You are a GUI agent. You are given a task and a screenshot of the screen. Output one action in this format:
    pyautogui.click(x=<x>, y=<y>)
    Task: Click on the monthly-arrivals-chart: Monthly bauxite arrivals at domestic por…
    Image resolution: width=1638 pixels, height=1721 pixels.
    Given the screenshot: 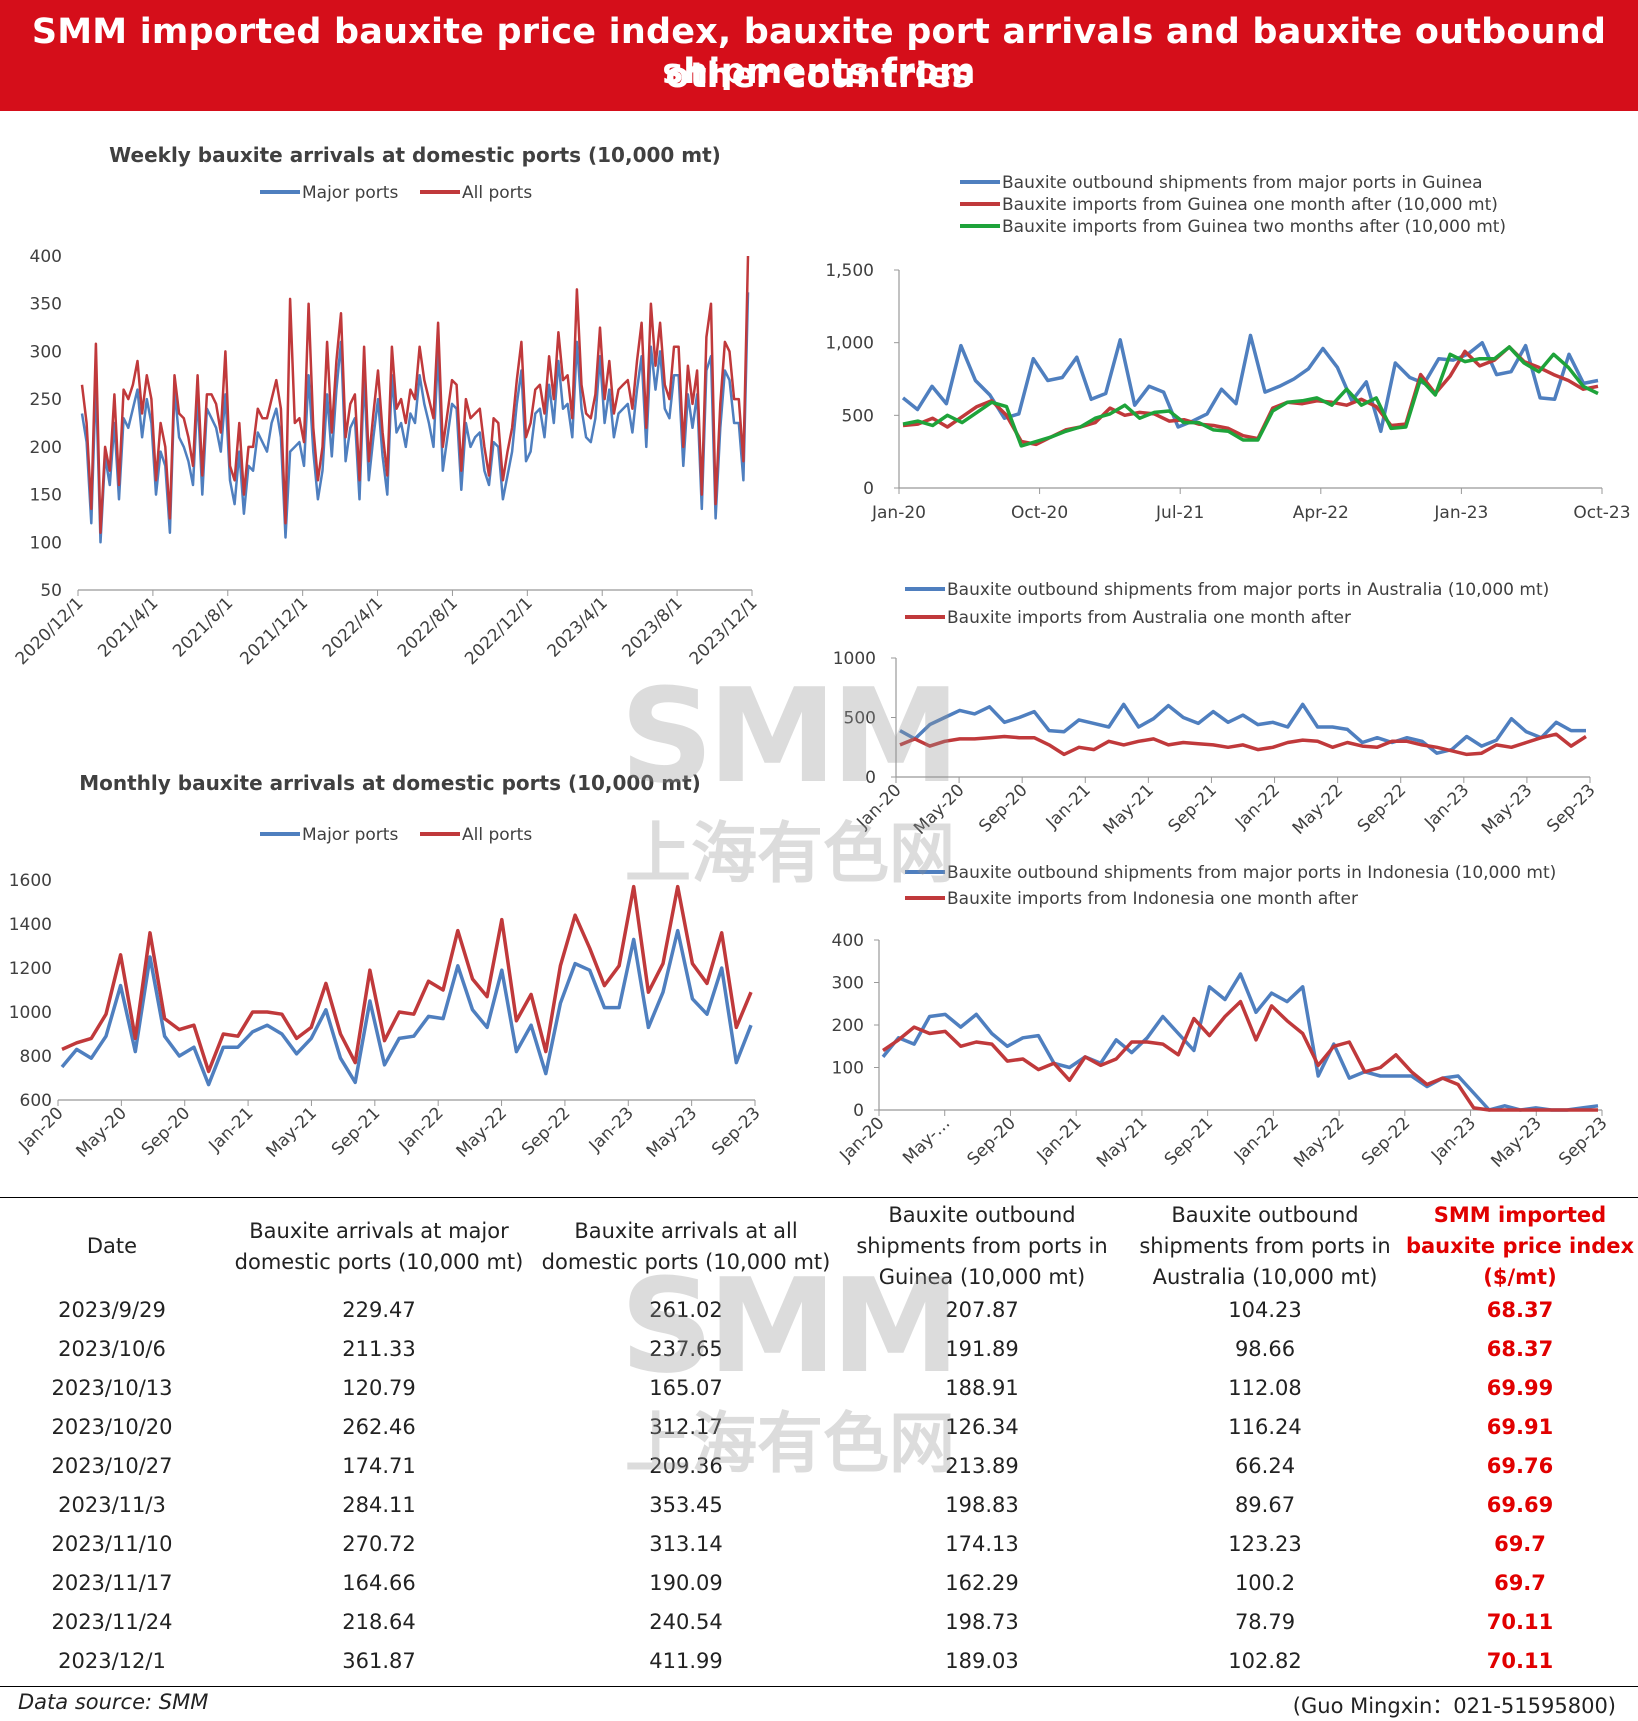 What is the action you would take?
    pyautogui.click(x=387, y=966)
    